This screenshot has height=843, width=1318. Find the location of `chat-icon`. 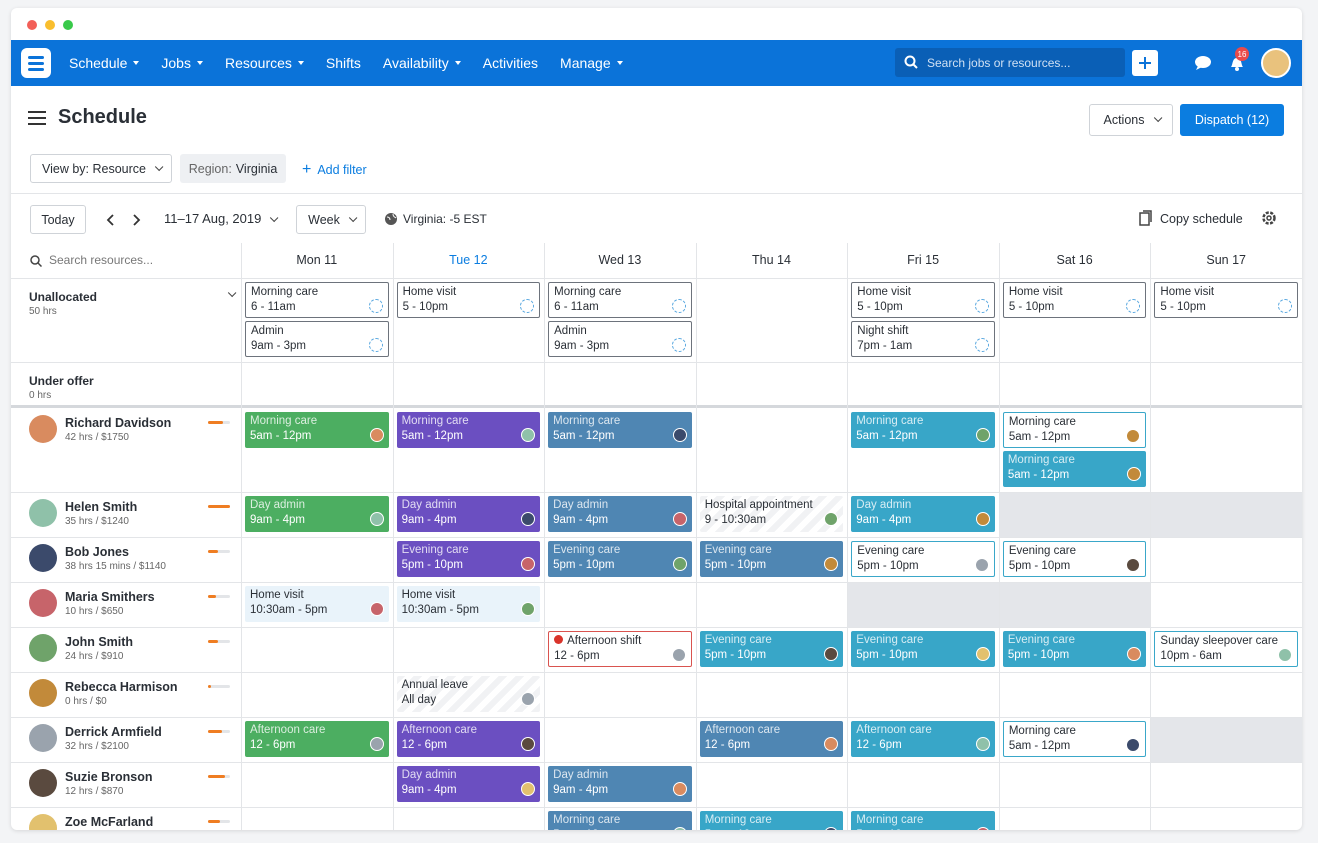

chat-icon is located at coordinates (1203, 63).